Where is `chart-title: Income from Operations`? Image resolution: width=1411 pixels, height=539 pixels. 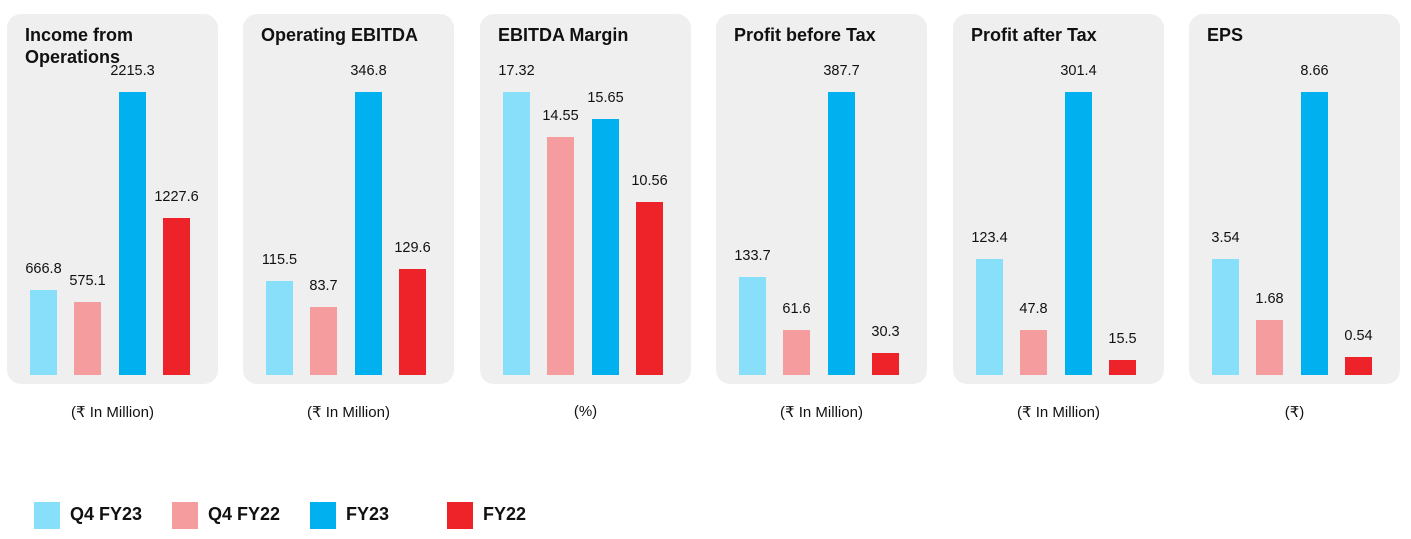 chart-title: Income from Operations is located at coordinates (79, 46).